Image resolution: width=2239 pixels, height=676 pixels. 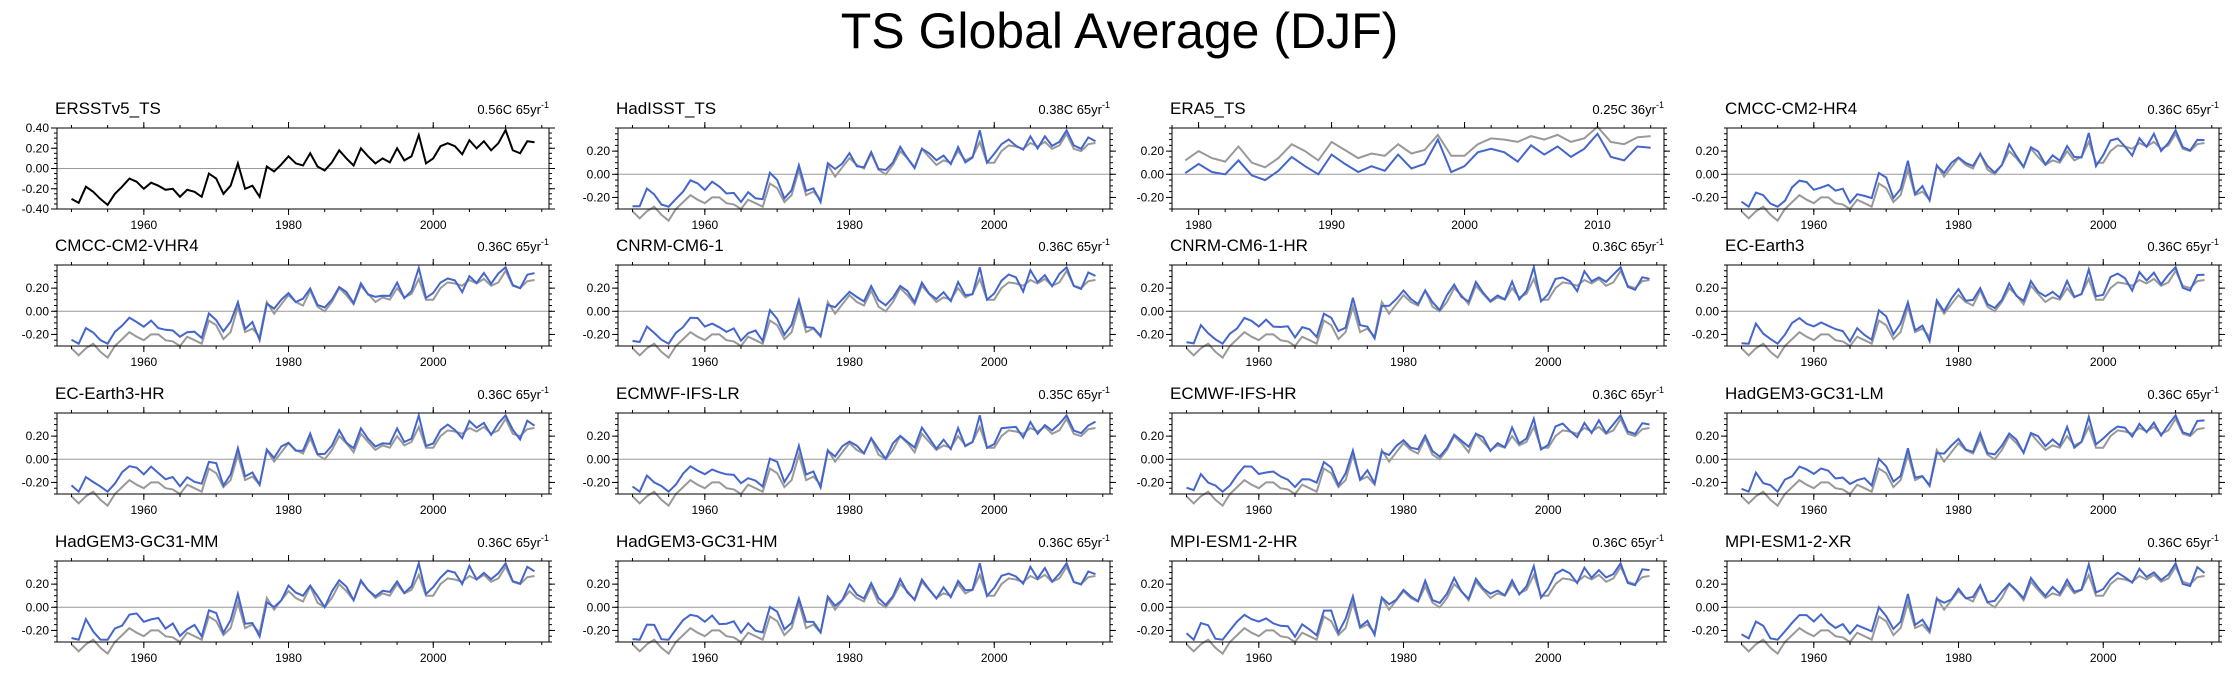 I want to click on panel-trend: 0.38C 65yr-1, so click(x=1074, y=108).